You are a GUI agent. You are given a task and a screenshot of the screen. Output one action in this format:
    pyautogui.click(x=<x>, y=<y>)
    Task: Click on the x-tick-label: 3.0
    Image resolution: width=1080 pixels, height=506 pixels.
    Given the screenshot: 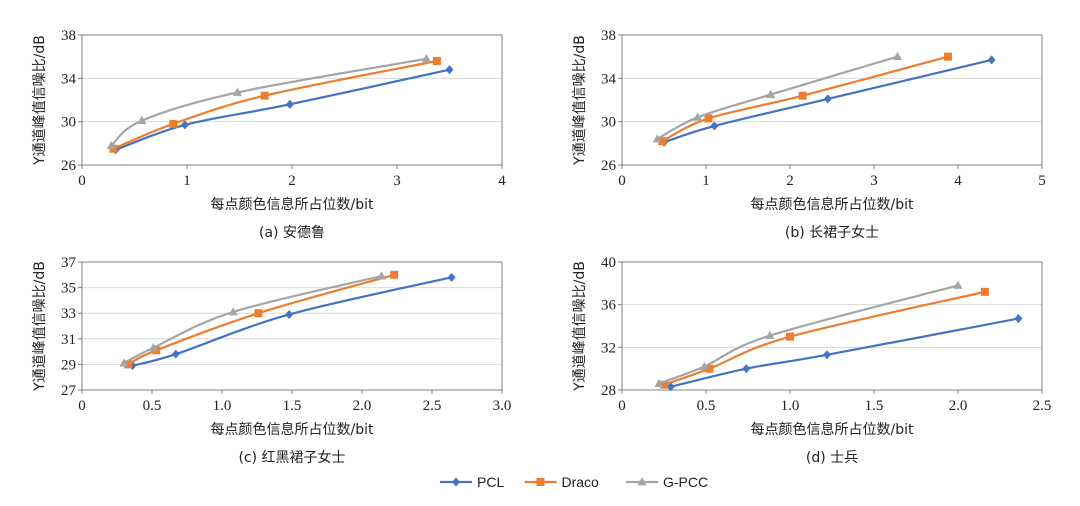 What is the action you would take?
    pyautogui.click(x=502, y=406)
    